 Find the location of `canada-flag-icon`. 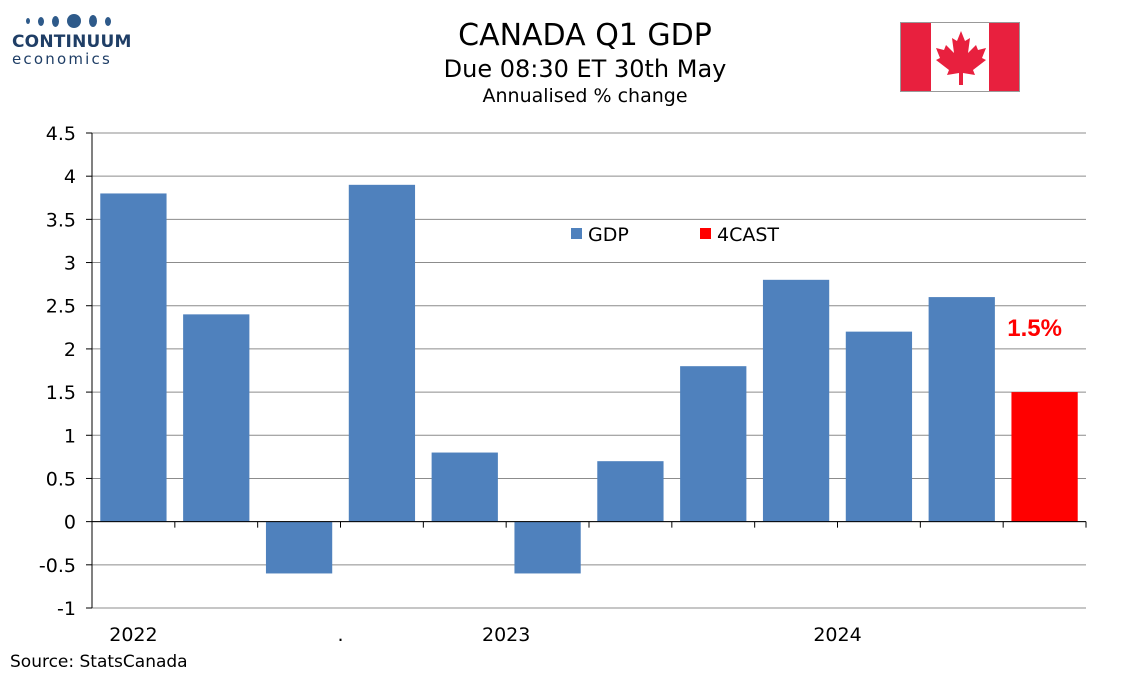

canada-flag-icon is located at coordinates (960, 57).